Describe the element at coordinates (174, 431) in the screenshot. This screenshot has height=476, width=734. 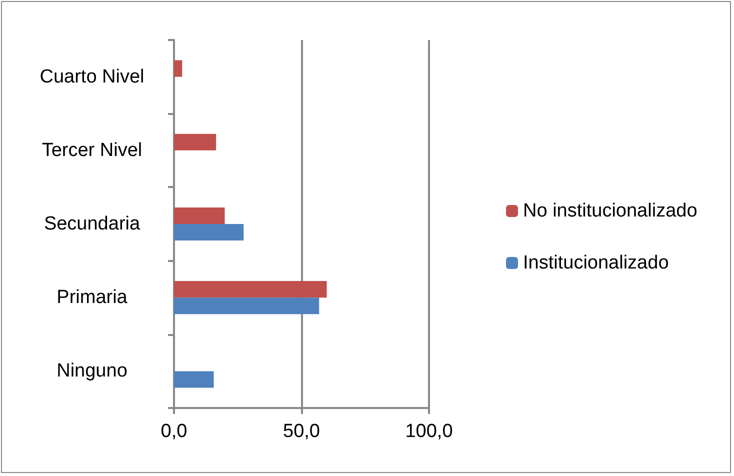
I see `x-tick-label: 0,0` at that location.